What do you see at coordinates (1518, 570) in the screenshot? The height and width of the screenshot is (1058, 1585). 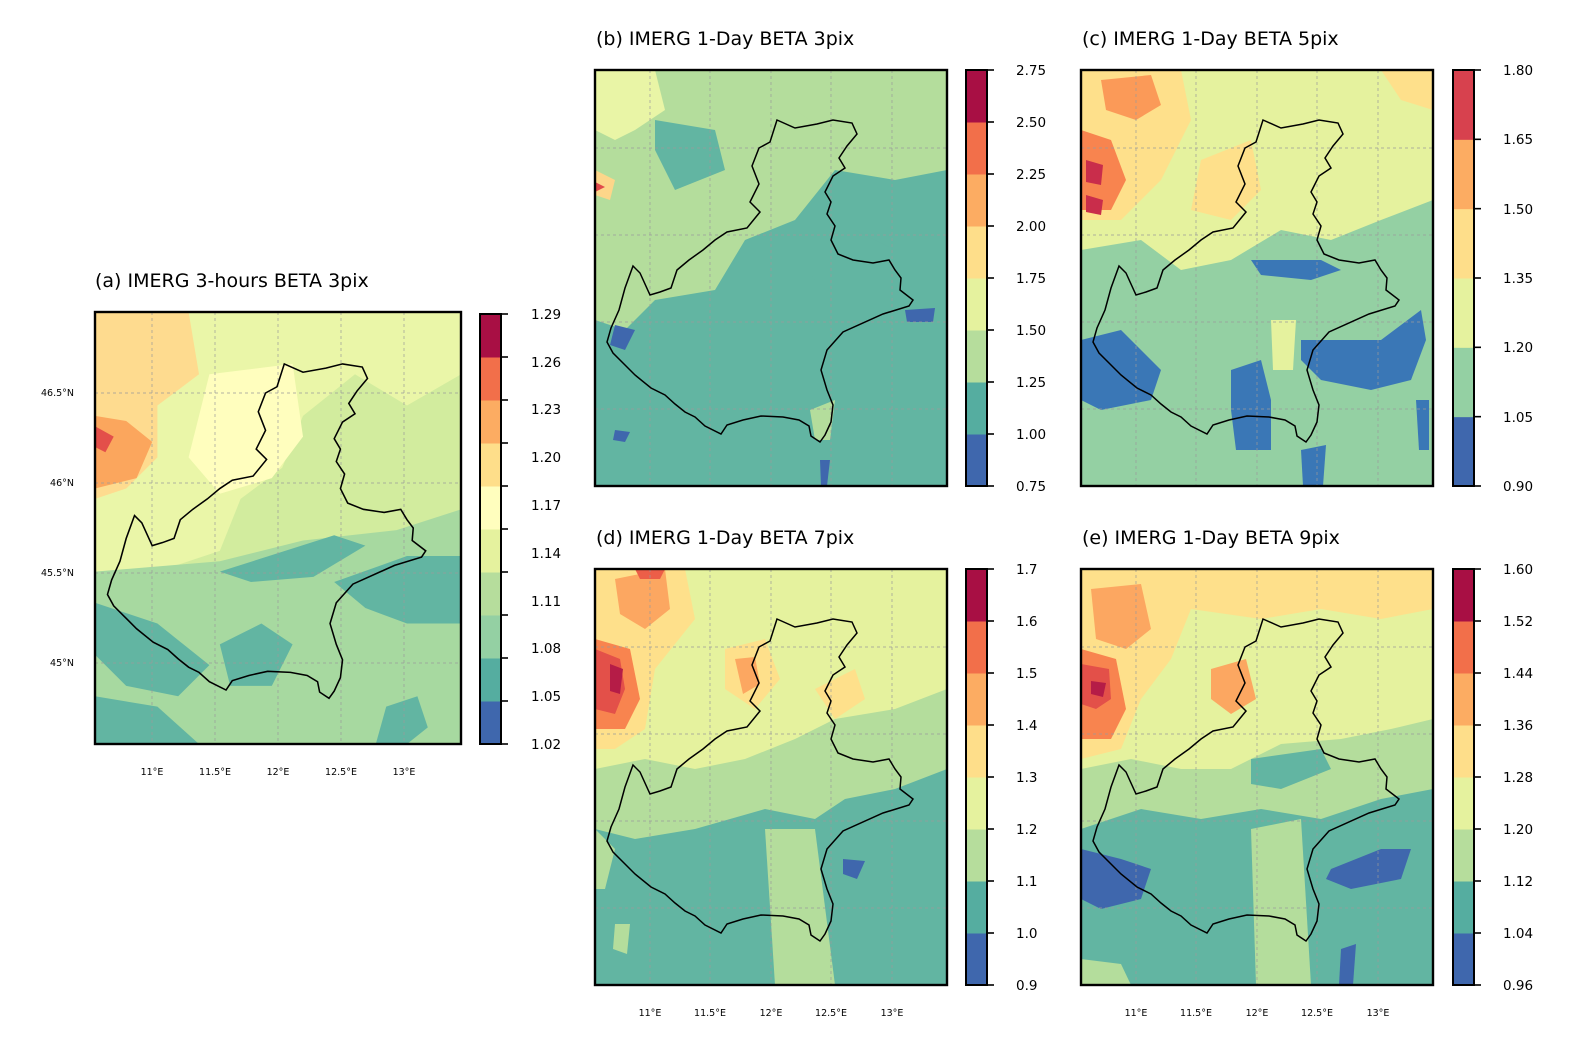 I see `colorbar-tick-label: 1.60` at bounding box center [1518, 570].